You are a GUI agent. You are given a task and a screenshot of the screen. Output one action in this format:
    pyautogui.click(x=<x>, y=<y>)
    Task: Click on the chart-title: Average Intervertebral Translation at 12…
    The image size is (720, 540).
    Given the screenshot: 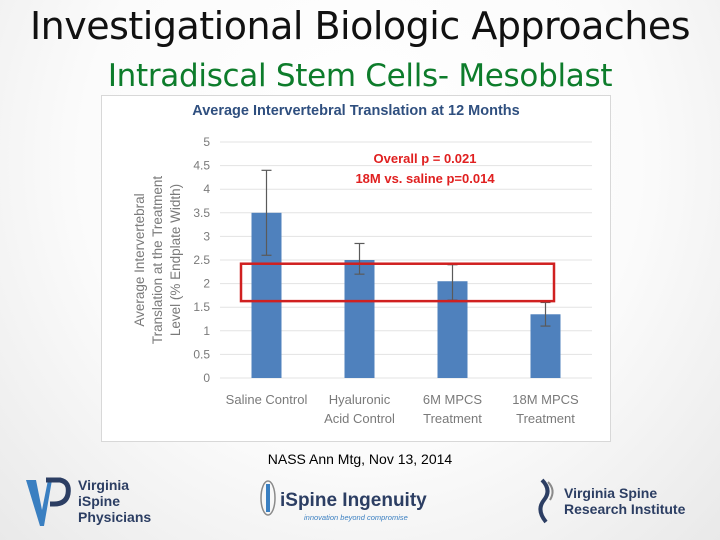 What is the action you would take?
    pyautogui.click(x=355, y=111)
    